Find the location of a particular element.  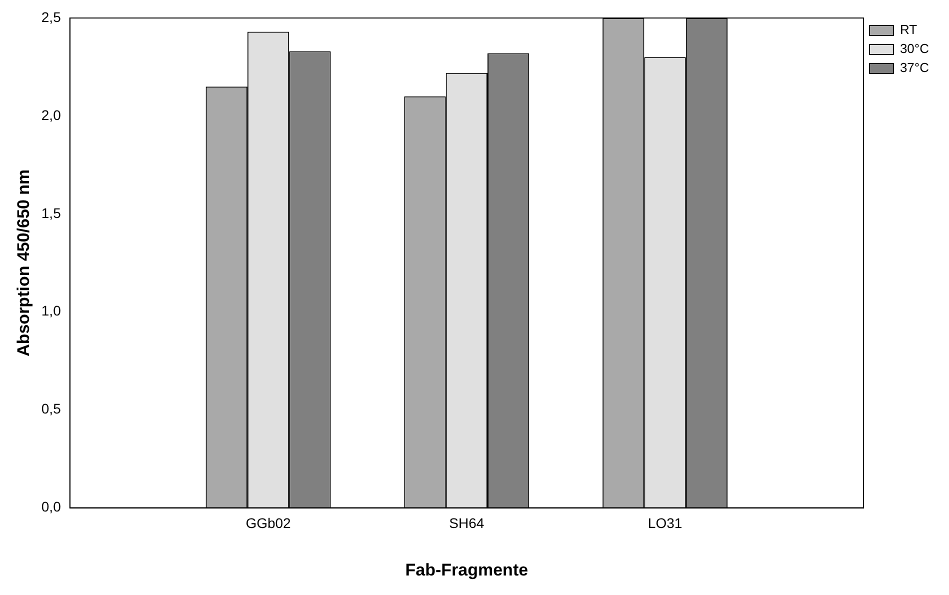

y-axis-title: Absorption 450/650 nm is located at coordinates (23, 262).